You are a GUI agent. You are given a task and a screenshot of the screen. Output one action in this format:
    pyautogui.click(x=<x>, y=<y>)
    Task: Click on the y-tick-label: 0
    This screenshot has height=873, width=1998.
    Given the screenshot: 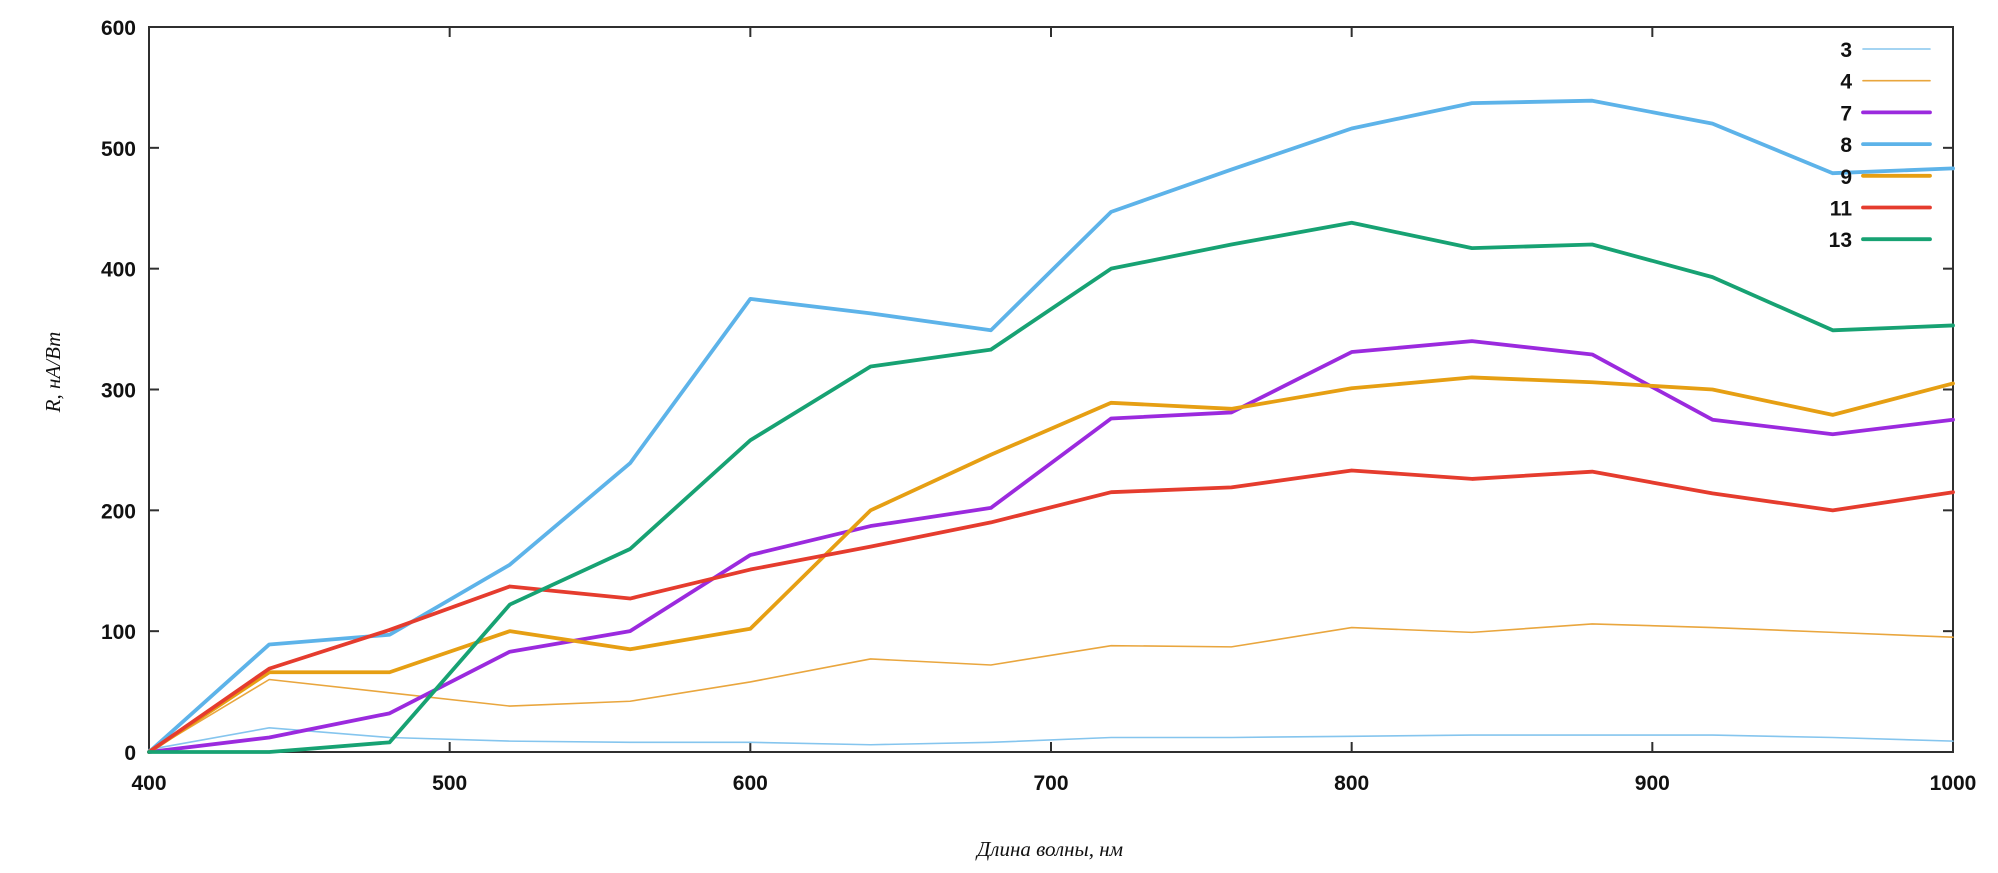 What is the action you would take?
    pyautogui.click(x=130, y=753)
    